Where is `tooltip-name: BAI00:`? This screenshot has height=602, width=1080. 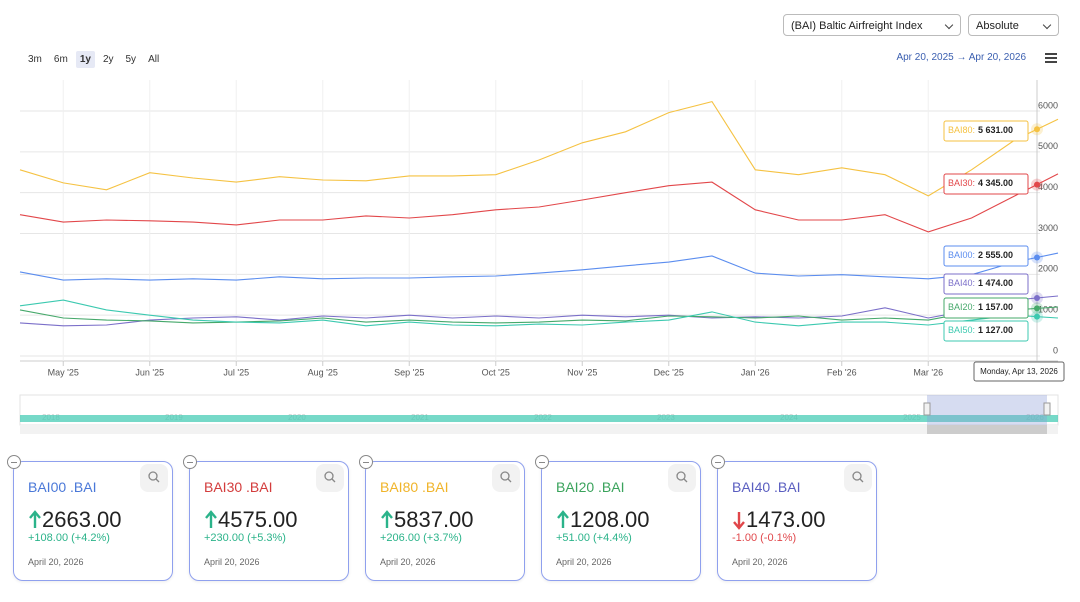 tooltip-name: BAI00: is located at coordinates (961, 255).